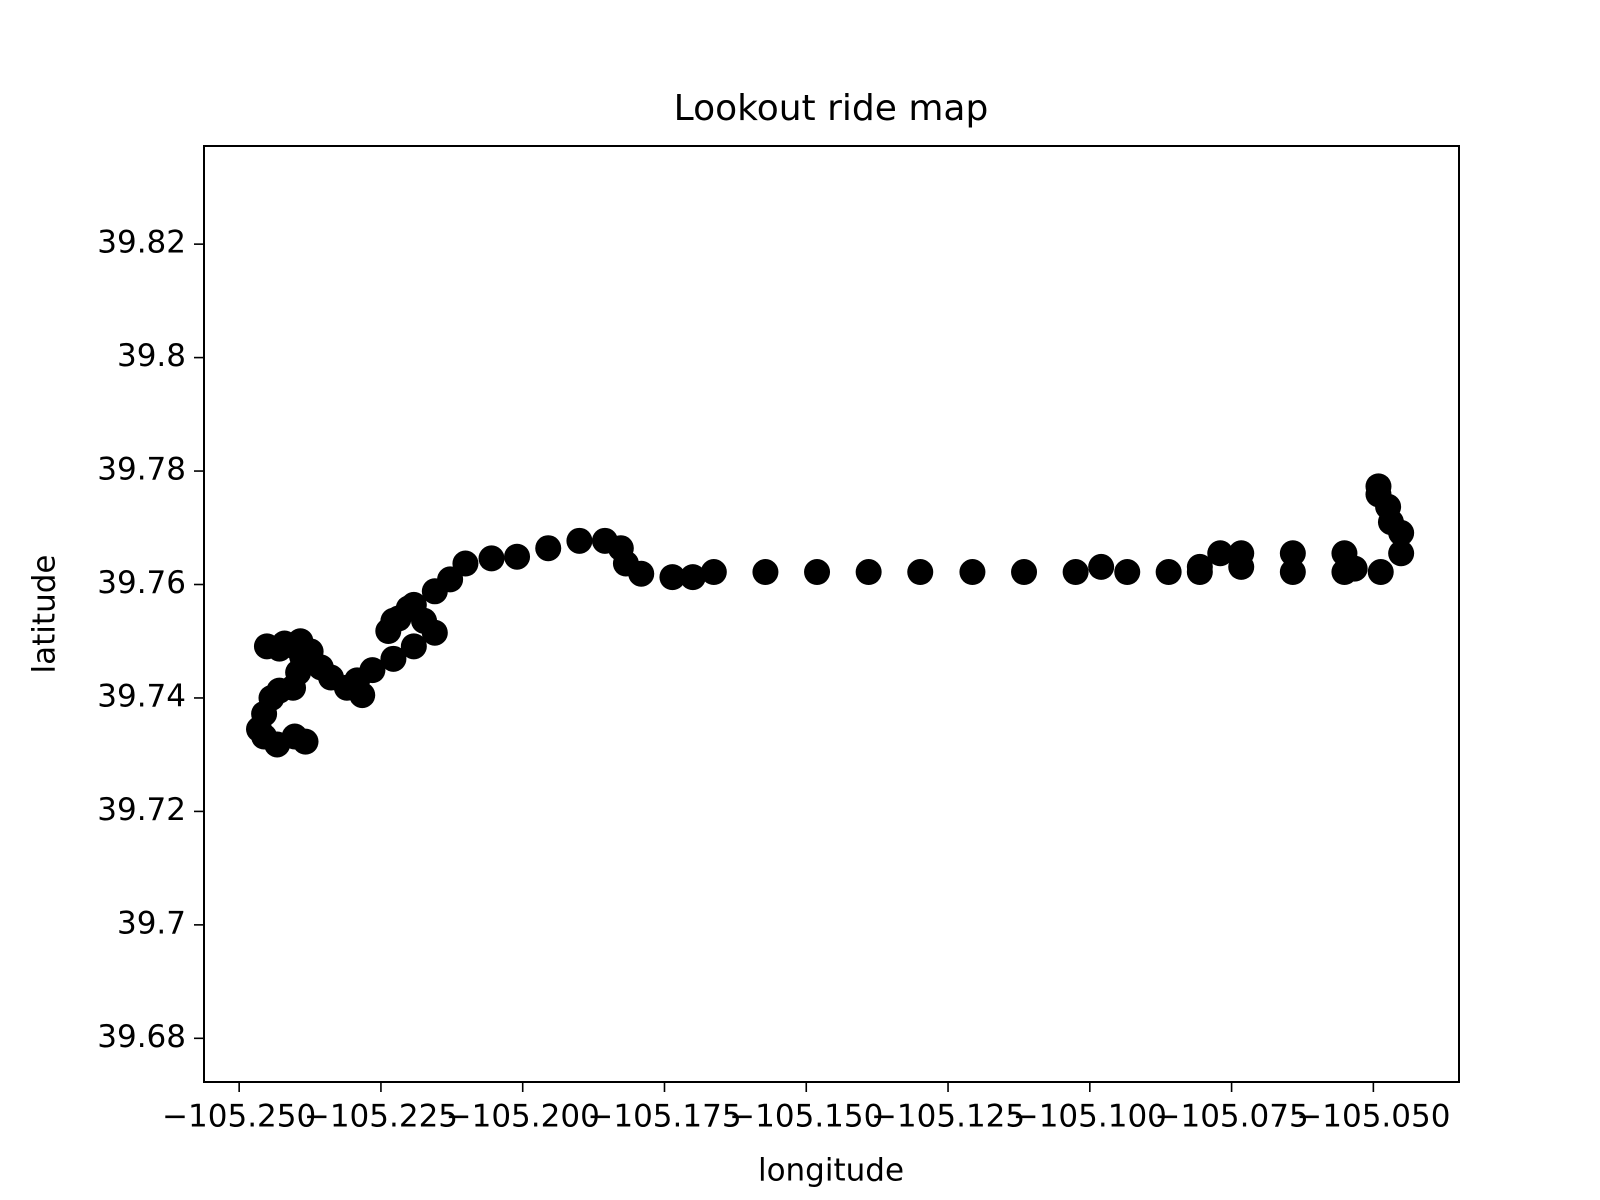 This screenshot has width=1600, height=1200. What do you see at coordinates (141, 810) in the screenshot?
I see `y-tick-label: 39.72` at bounding box center [141, 810].